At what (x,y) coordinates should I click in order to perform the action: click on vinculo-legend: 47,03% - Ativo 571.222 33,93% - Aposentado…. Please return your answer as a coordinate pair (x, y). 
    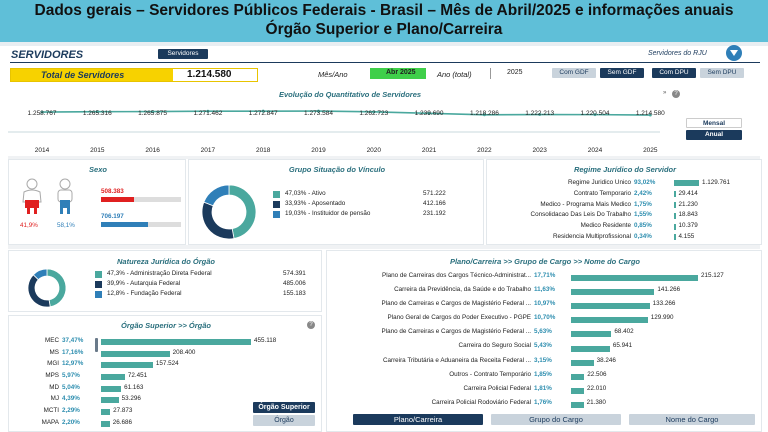
    Looking at the image, I should click on (373, 205).